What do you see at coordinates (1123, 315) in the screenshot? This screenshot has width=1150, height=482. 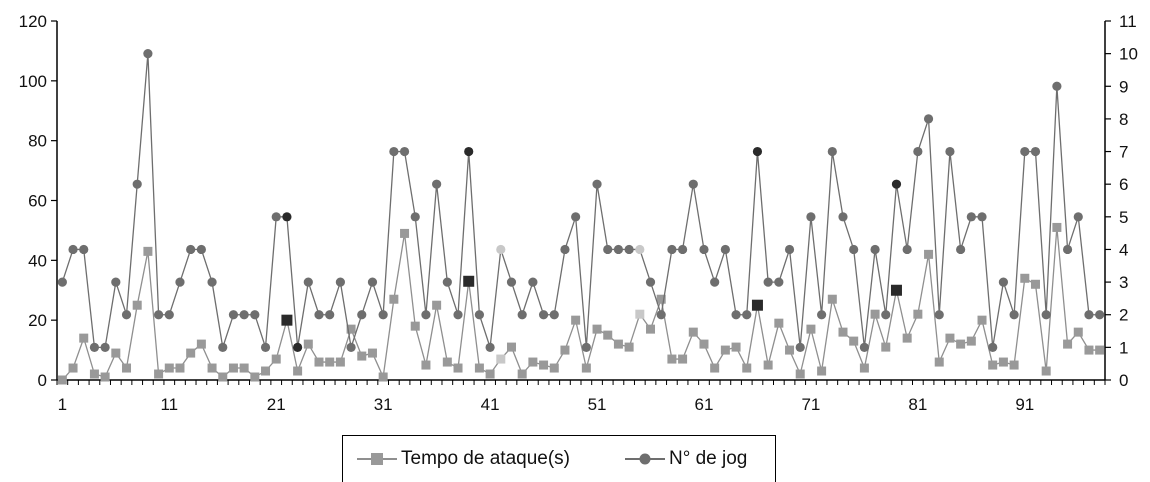 I see `y-right-tick-label: 2` at bounding box center [1123, 315].